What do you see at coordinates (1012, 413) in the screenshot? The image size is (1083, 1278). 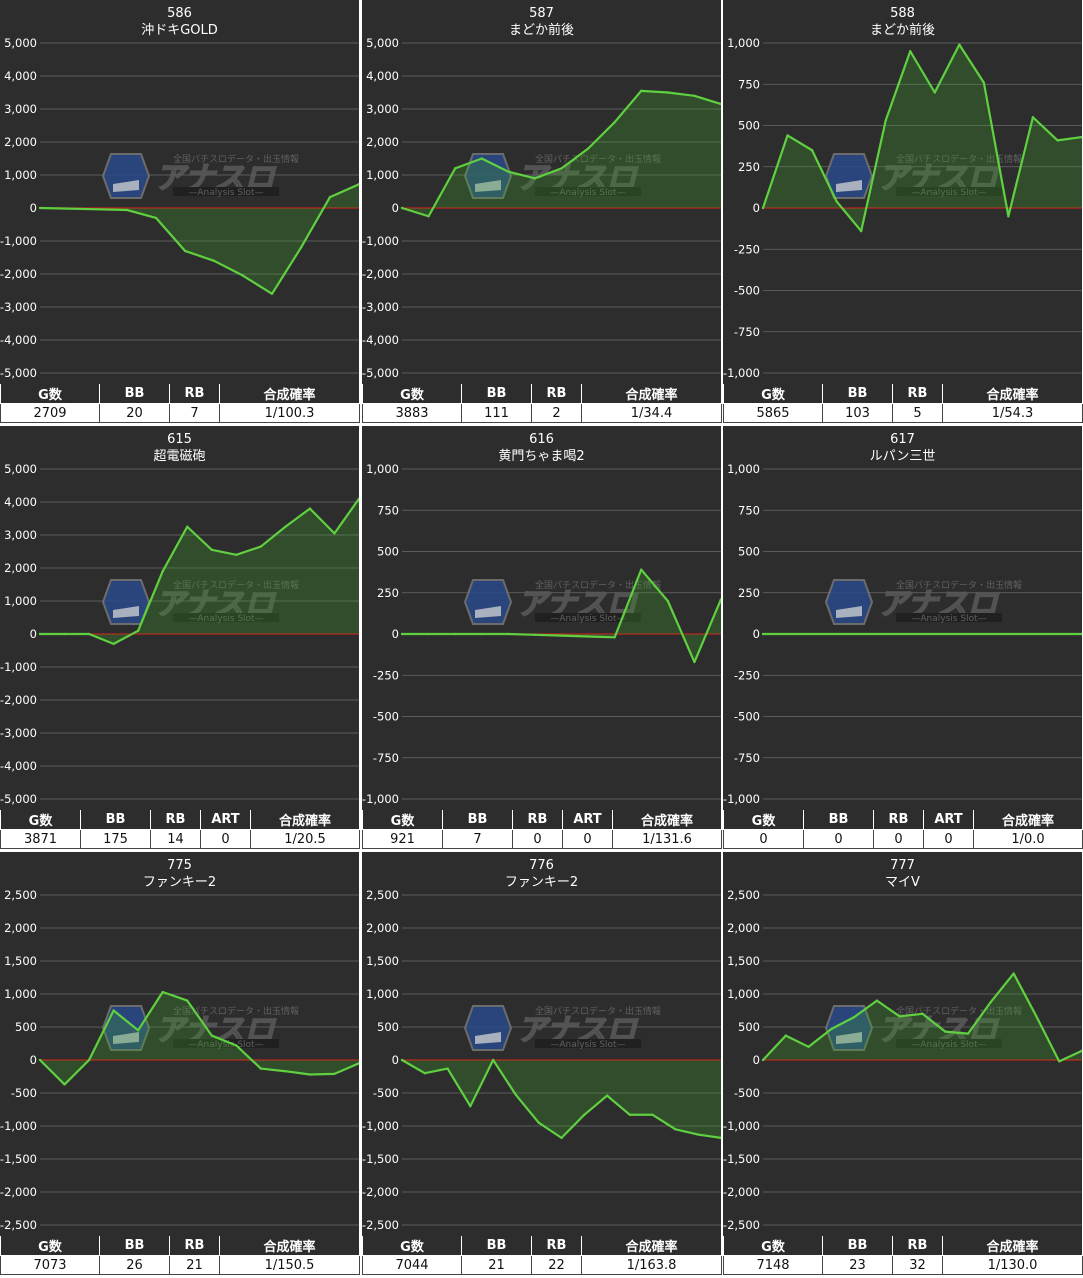 I see `stats-value: 1/54.3` at bounding box center [1012, 413].